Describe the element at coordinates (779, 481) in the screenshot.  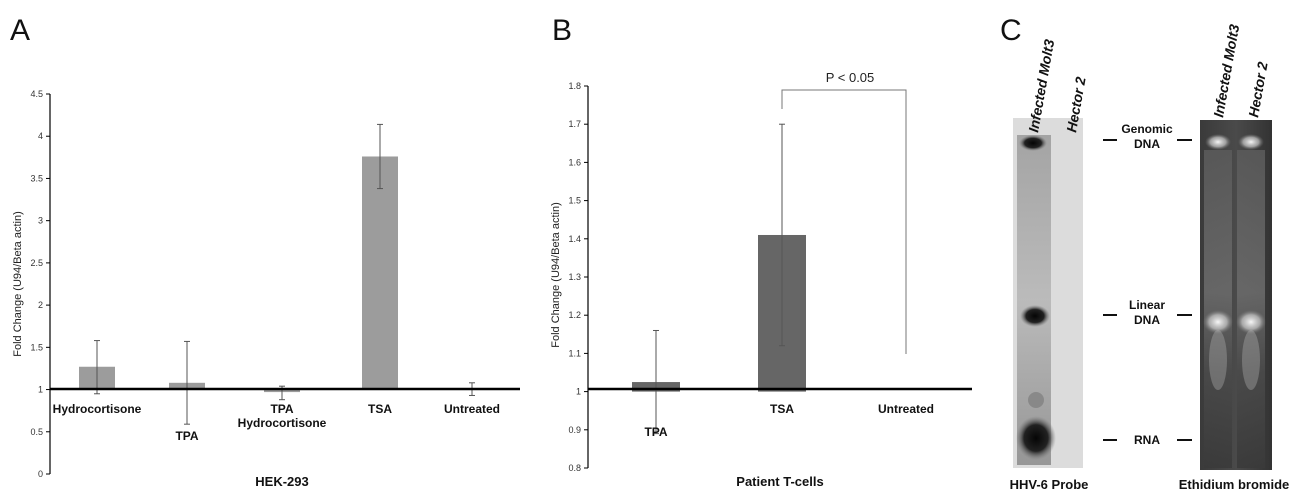
I see `chart-b-x-label: Patient T-cells` at that location.